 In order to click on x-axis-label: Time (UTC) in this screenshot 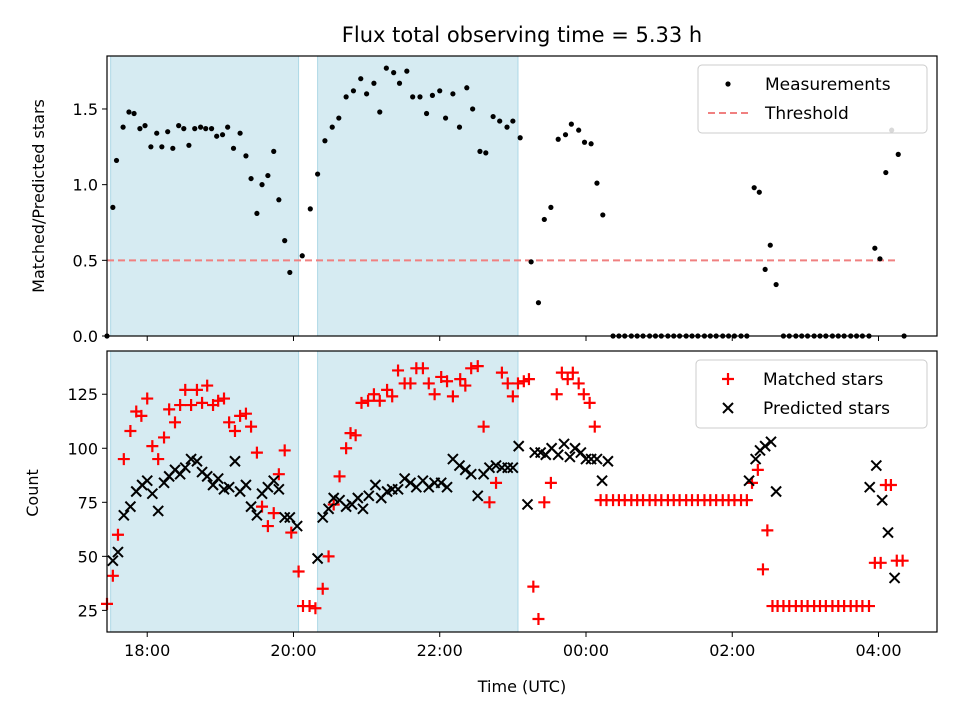, I will do `click(521, 686)`.